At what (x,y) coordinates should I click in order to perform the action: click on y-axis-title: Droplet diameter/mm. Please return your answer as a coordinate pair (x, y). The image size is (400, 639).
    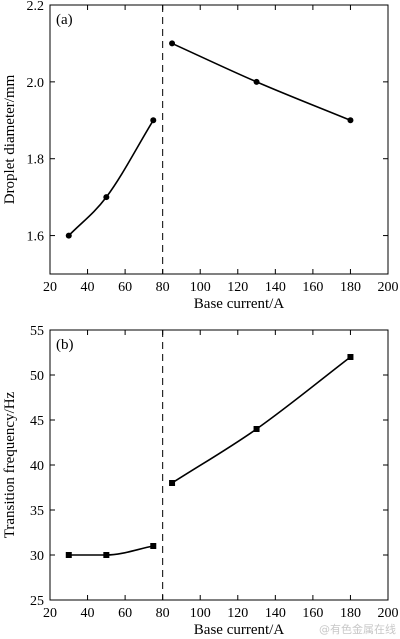
    Looking at the image, I should click on (10, 139).